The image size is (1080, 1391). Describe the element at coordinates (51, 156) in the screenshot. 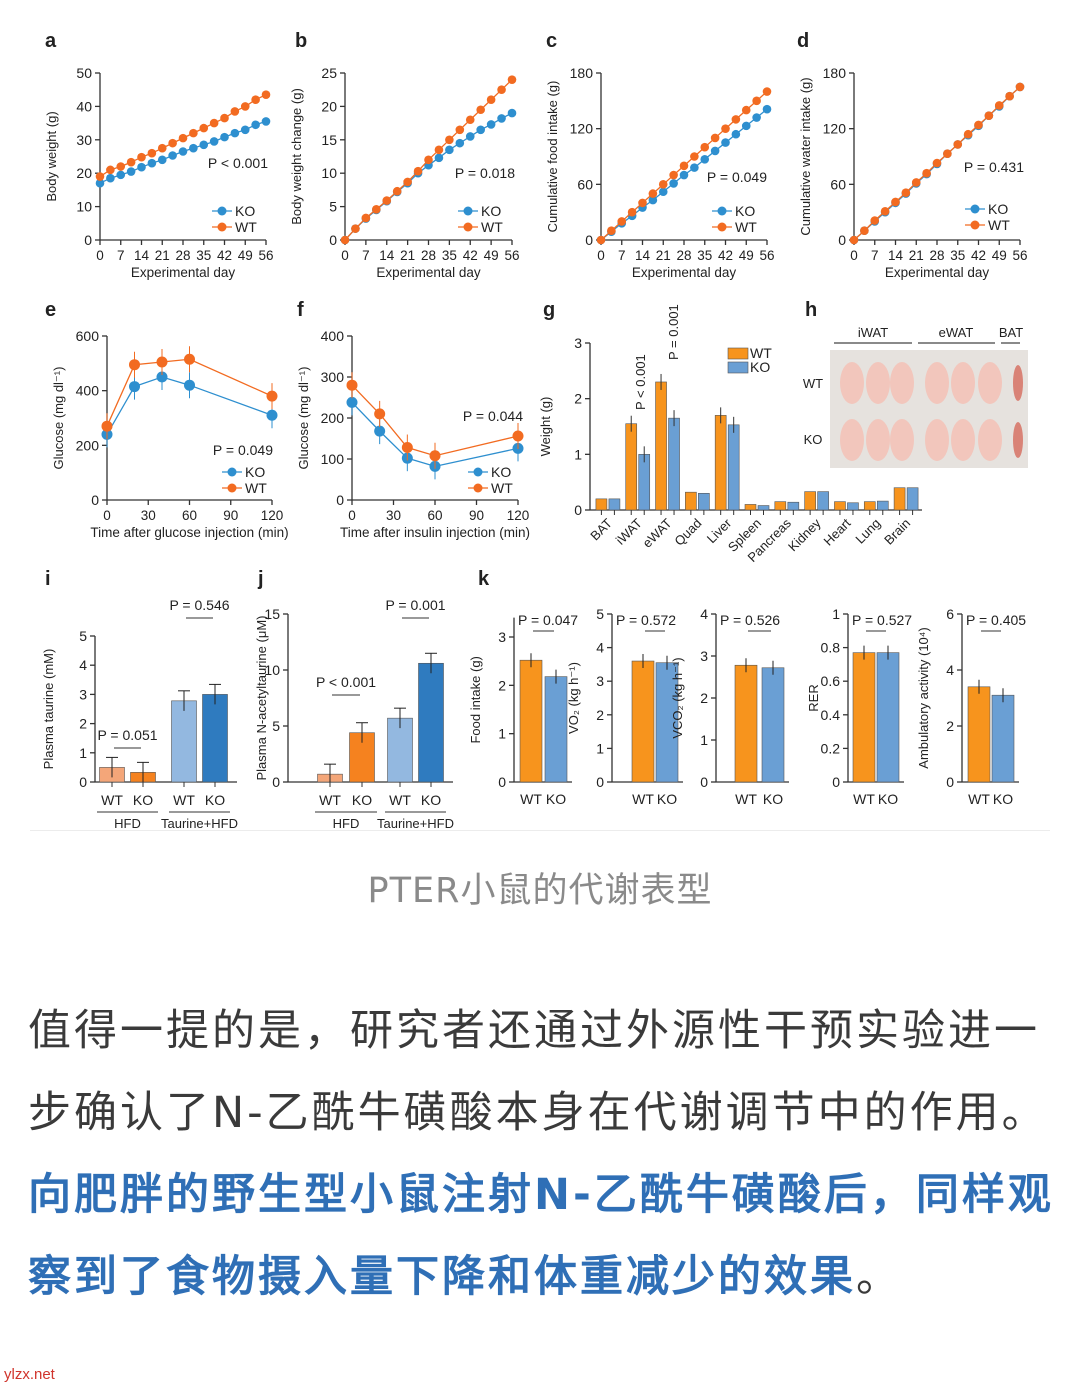

I see `y-axis-label: Body weight (g)` at that location.